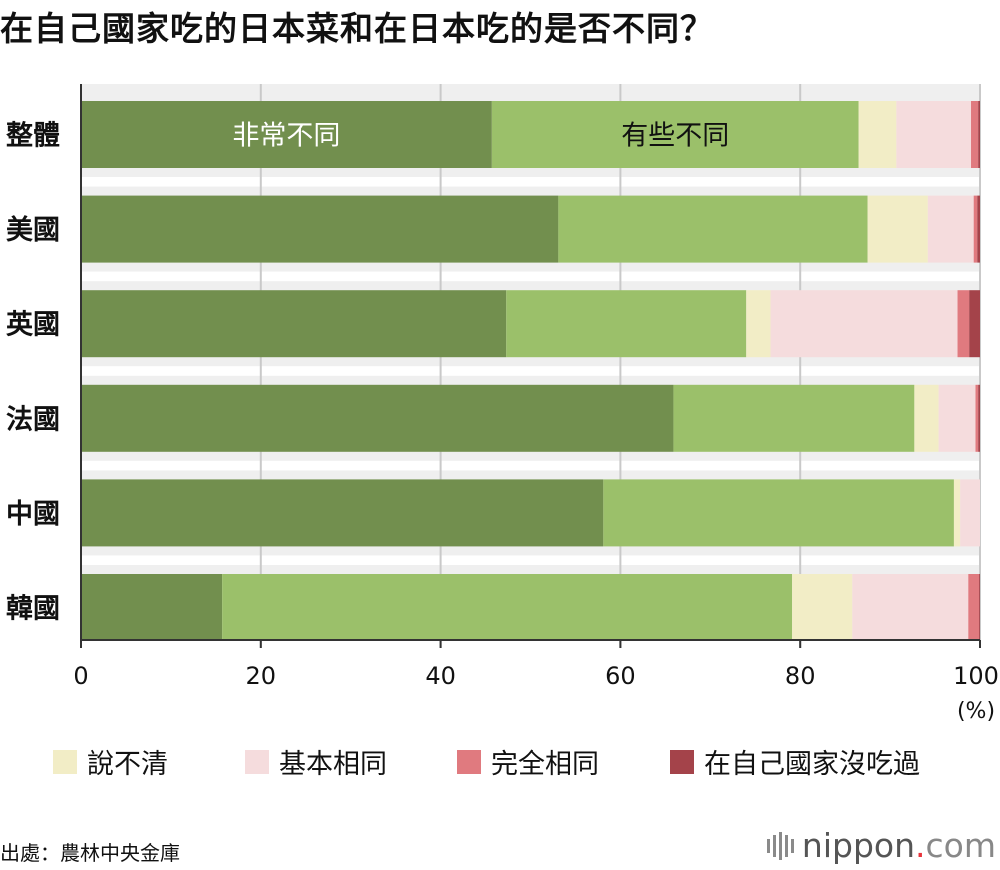  What do you see at coordinates (333, 764) in the screenshot?
I see `legend-label: 基本相同` at bounding box center [333, 764].